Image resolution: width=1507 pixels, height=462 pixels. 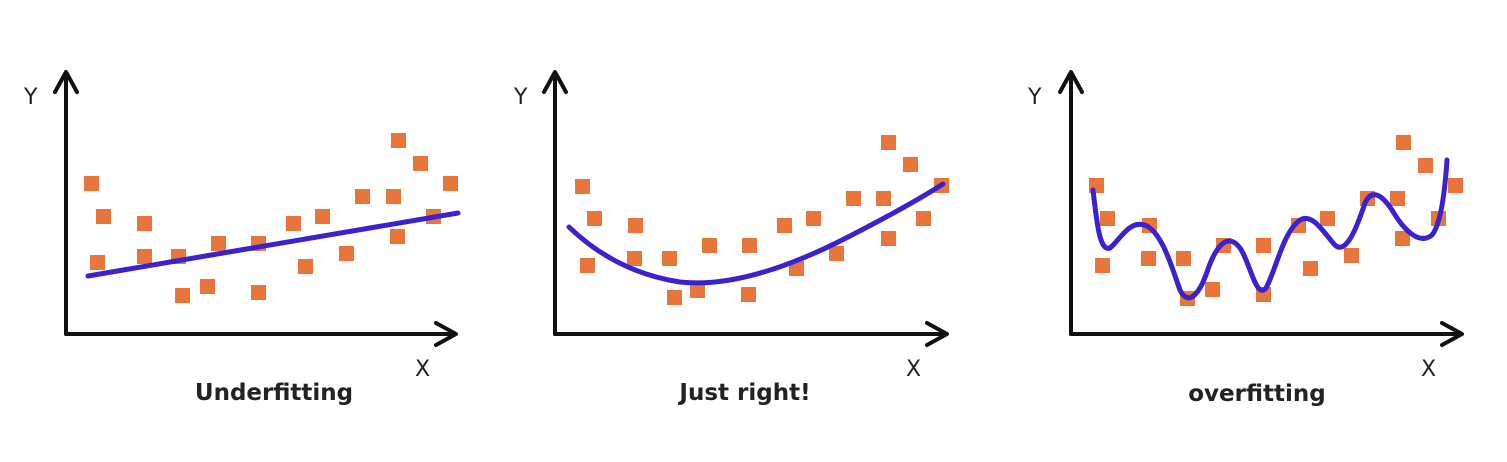 I want to click on good-fit-curve, so click(x=756, y=233).